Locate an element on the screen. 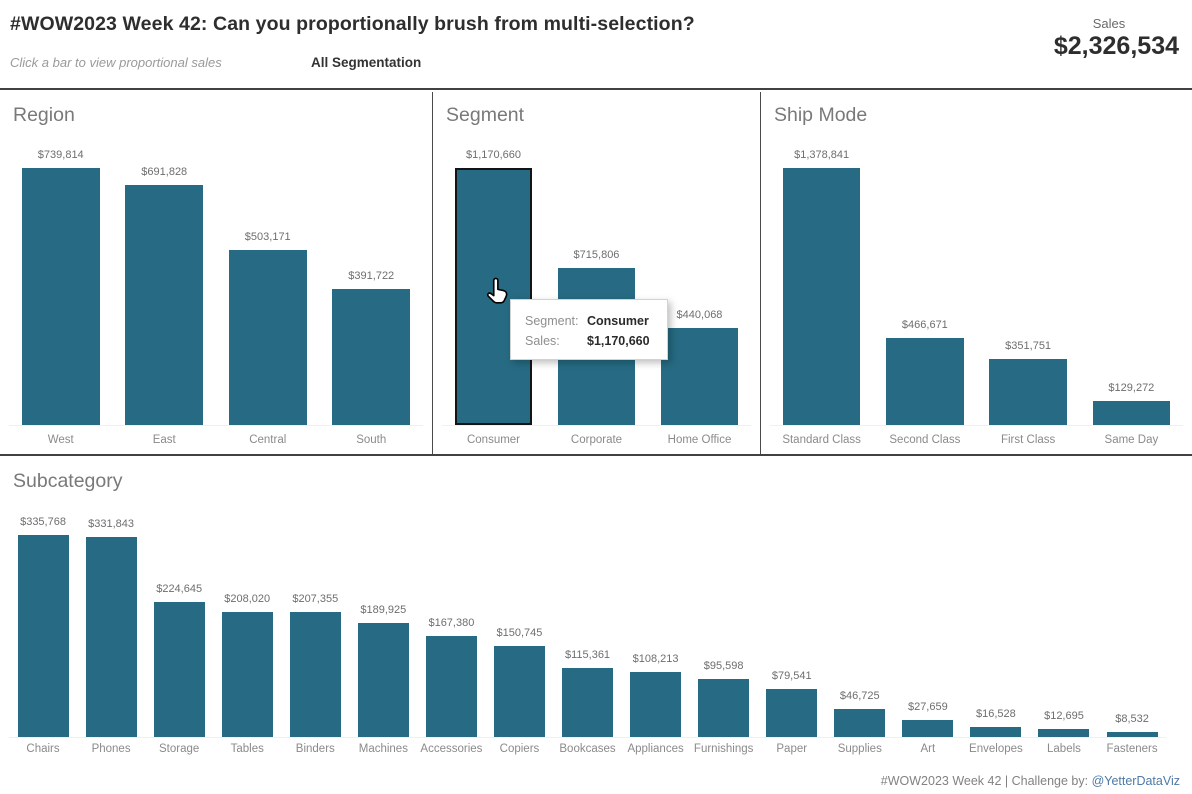 The width and height of the screenshot is (1192, 794). bar-slot: $691,828 East is located at coordinates (164, 299).